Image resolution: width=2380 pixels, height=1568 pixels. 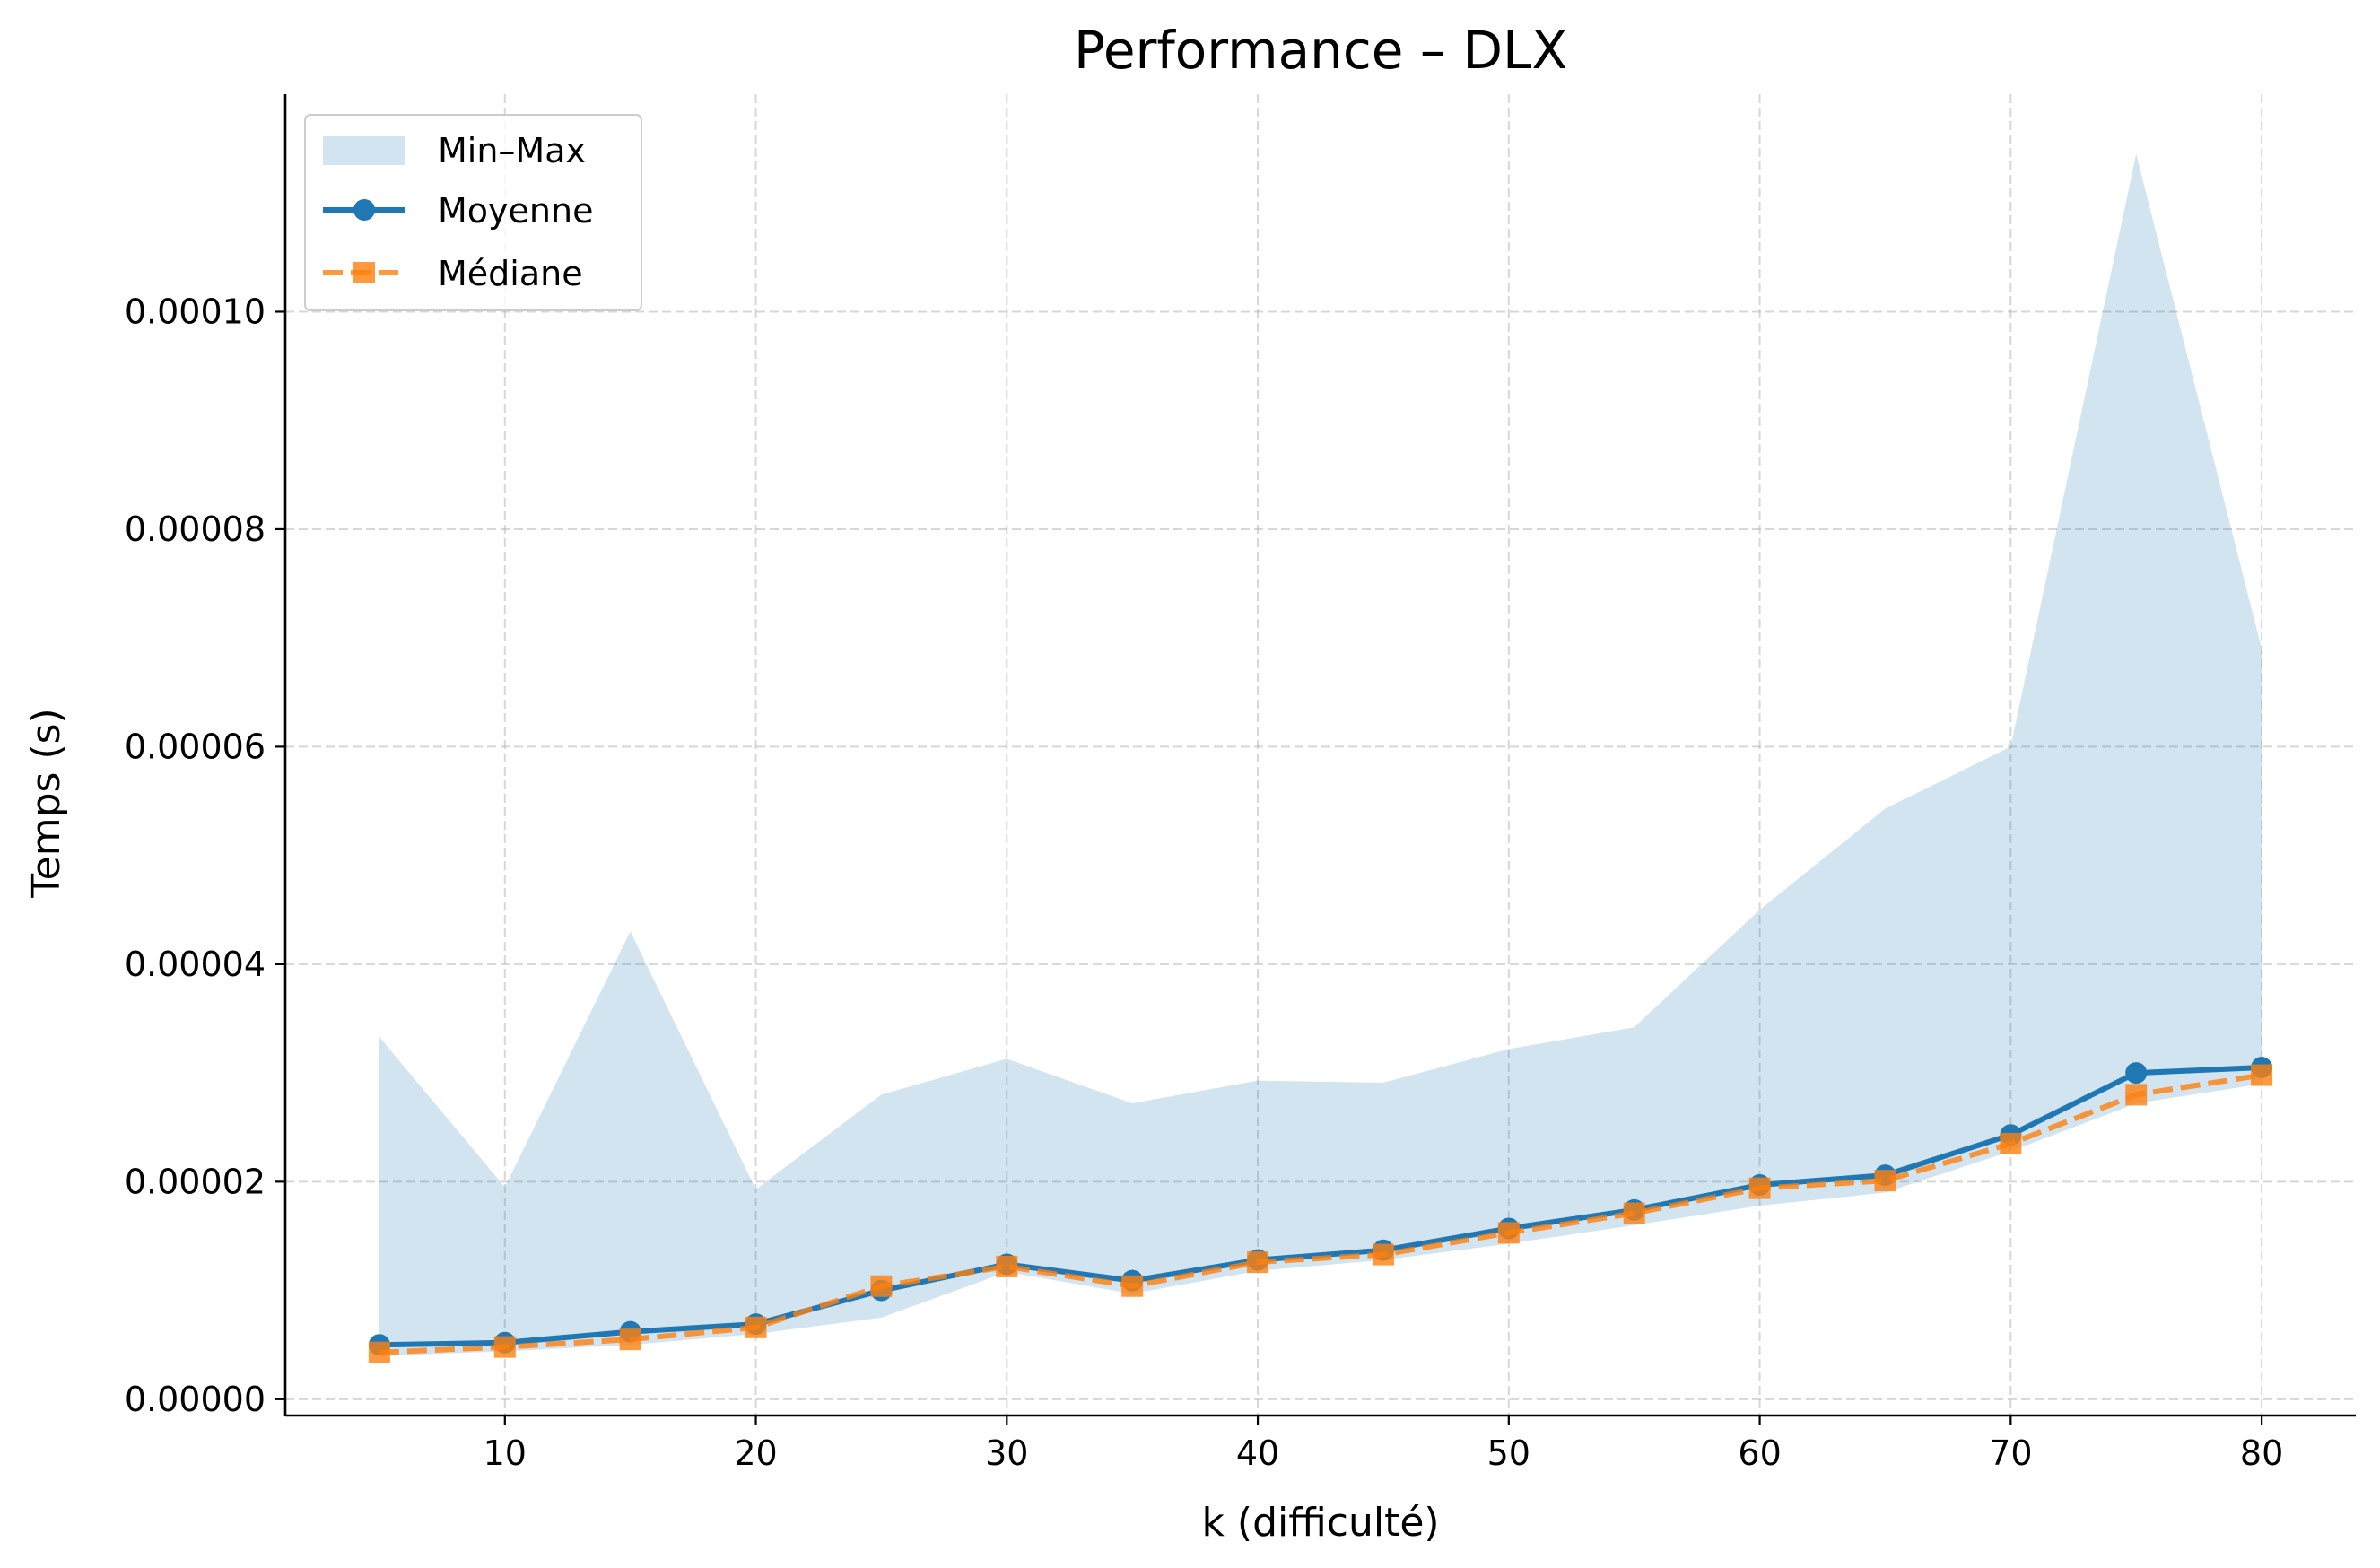 I want to click on legend-label-moyenne: Moyenne, so click(x=515, y=211).